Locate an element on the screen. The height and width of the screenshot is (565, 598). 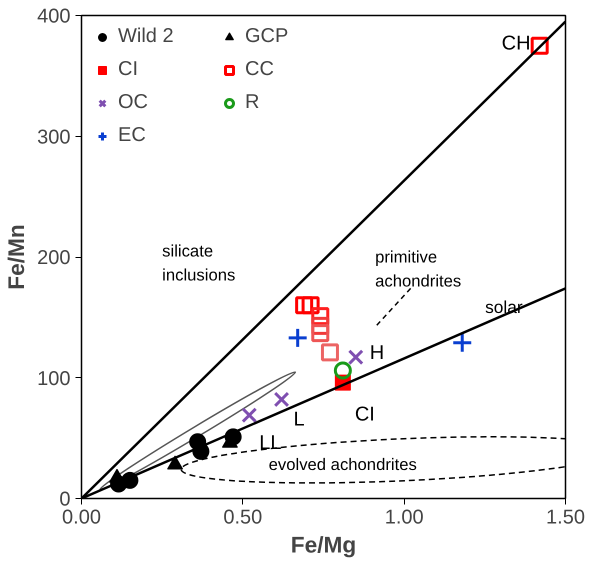
legend-label: GCP is located at coordinates (267, 36).